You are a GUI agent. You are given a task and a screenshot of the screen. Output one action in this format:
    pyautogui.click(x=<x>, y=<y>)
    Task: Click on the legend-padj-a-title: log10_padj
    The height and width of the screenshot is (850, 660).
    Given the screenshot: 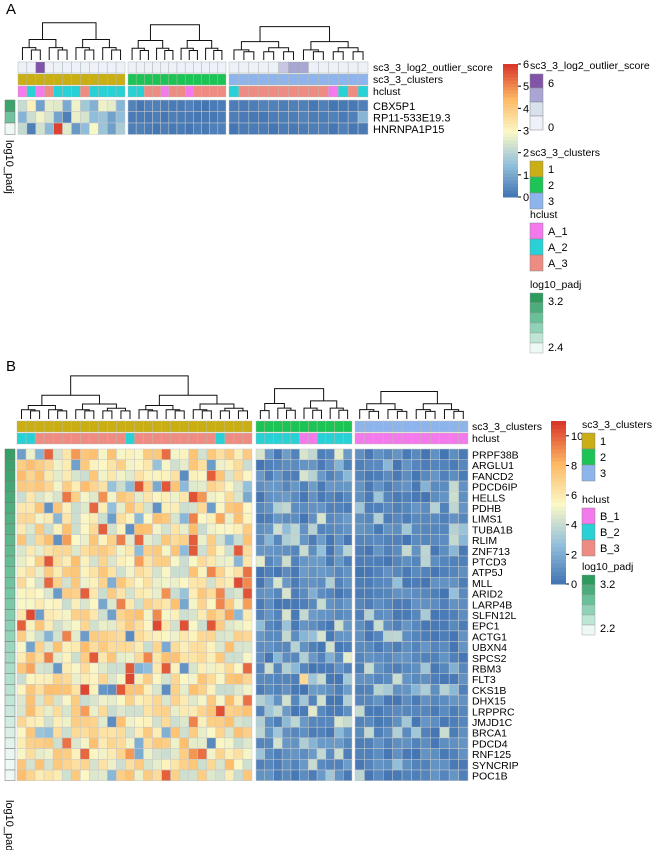 What is the action you would take?
    pyautogui.click(x=555, y=285)
    